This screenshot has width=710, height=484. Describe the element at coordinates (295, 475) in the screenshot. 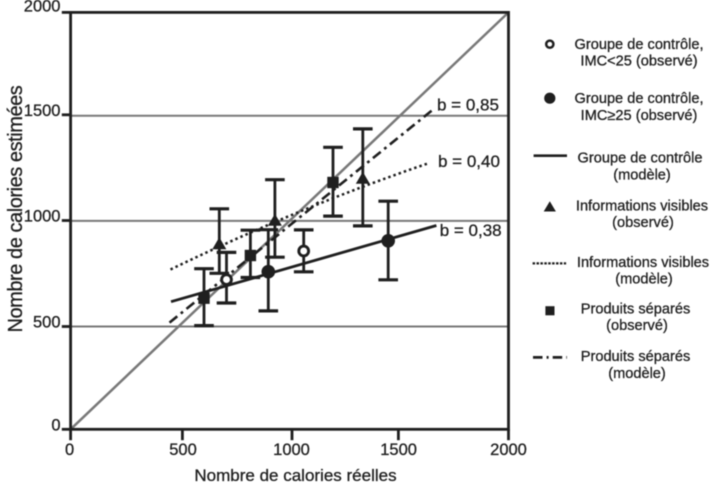

I see `svg-text: Nombre de calories réelles` at that location.